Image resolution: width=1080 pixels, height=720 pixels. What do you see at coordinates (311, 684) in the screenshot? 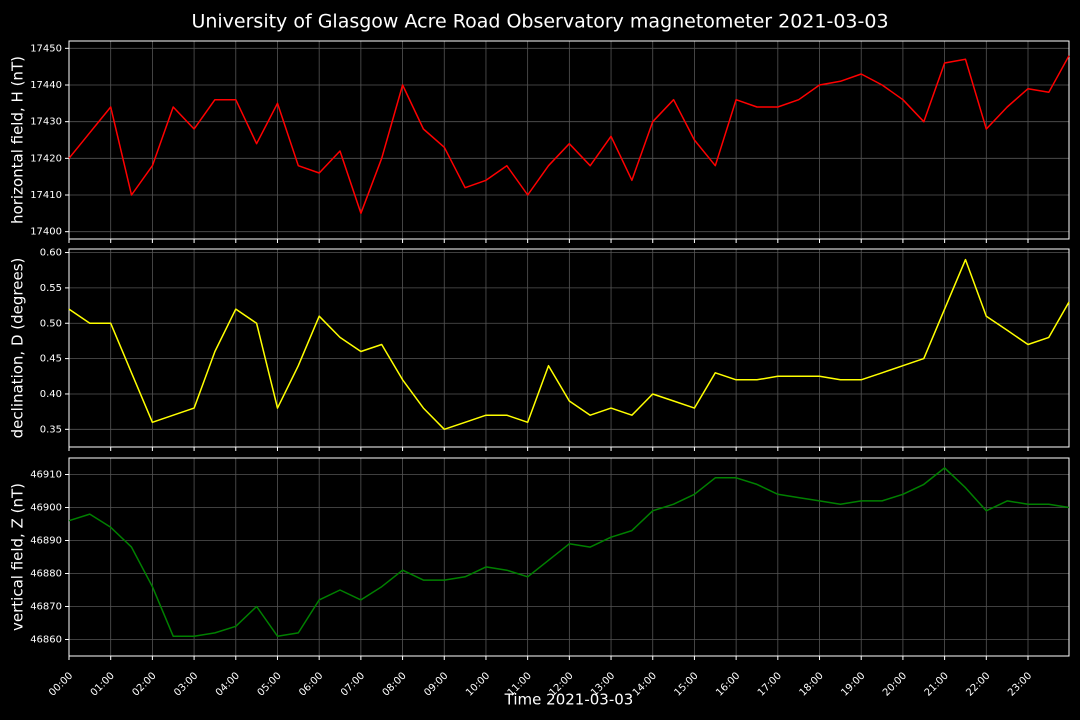
I see `x-tick-label: 06:00` at bounding box center [311, 684].